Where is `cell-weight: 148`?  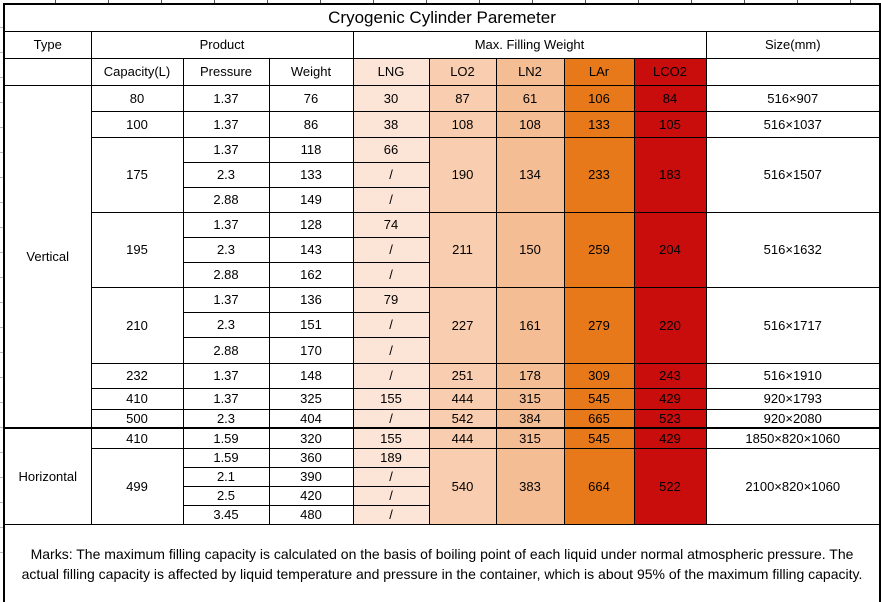
cell-weight: 148 is located at coordinates (311, 375).